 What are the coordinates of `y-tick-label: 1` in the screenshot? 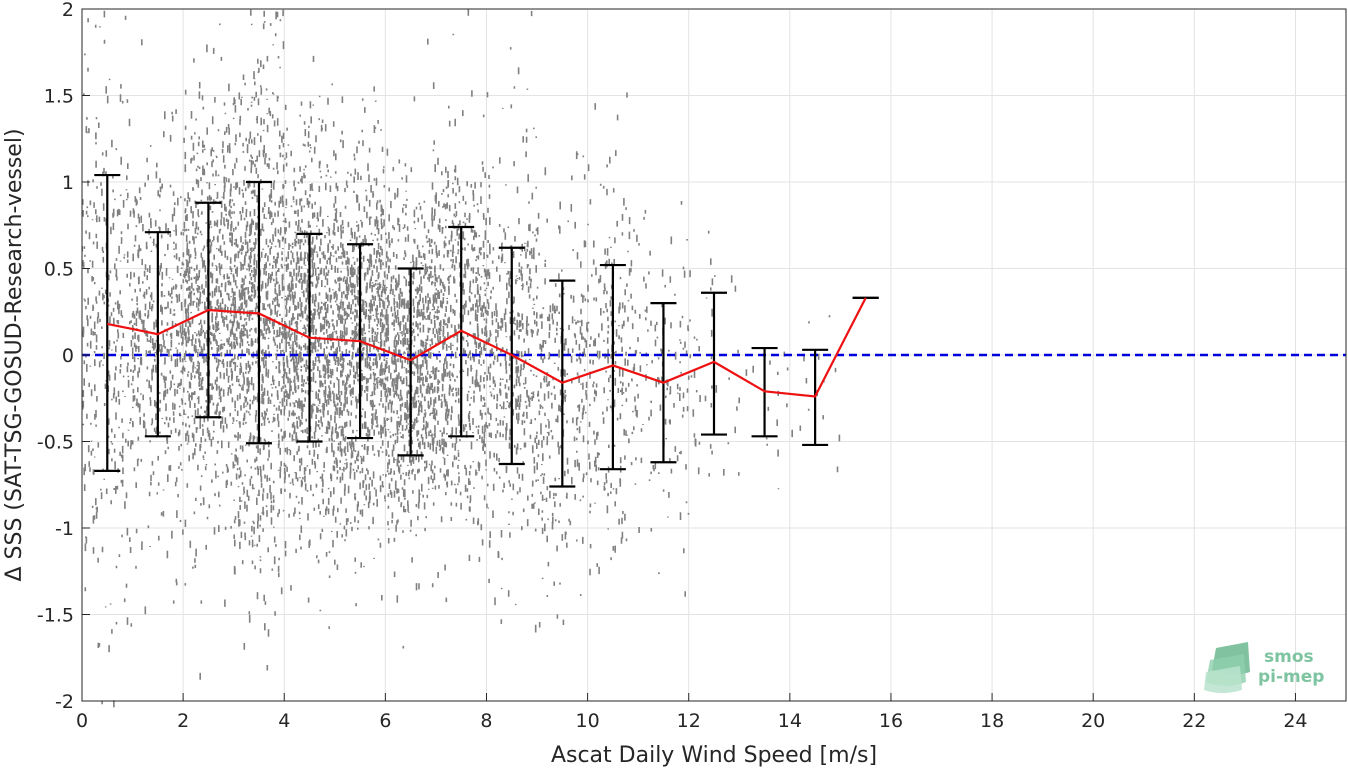 It's located at (68, 183).